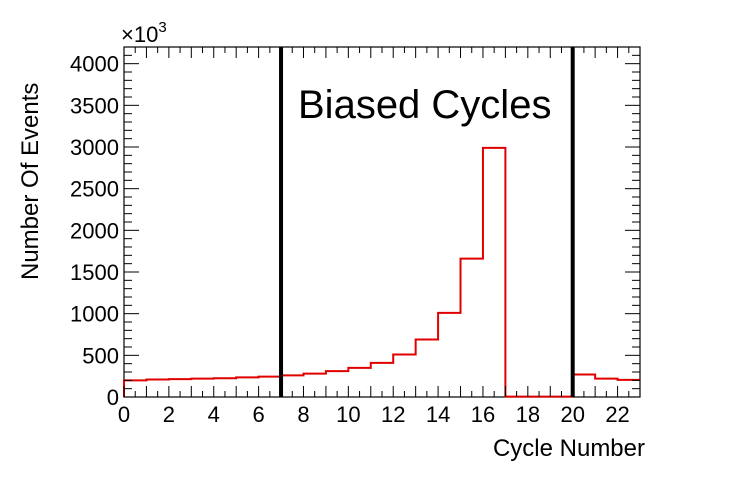 This screenshot has height=487, width=731. I want to click on y-multiplier: ×10³, so click(144, 33).